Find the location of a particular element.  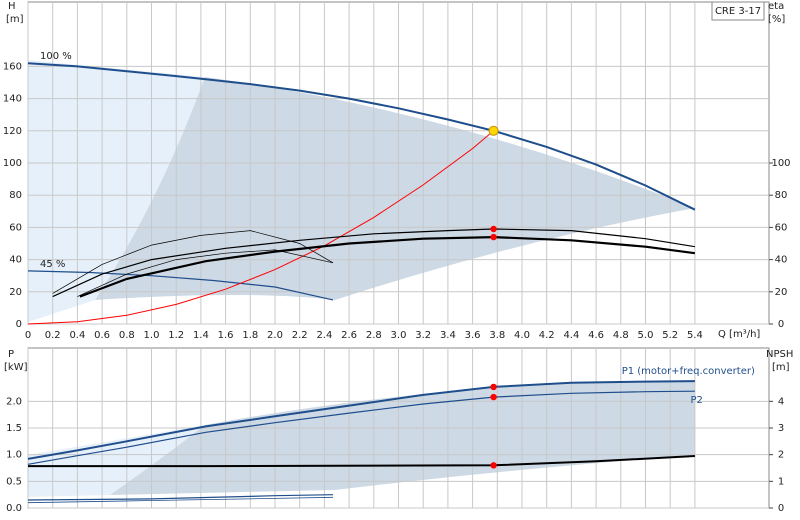

y-label: P is located at coordinates (11, 354).